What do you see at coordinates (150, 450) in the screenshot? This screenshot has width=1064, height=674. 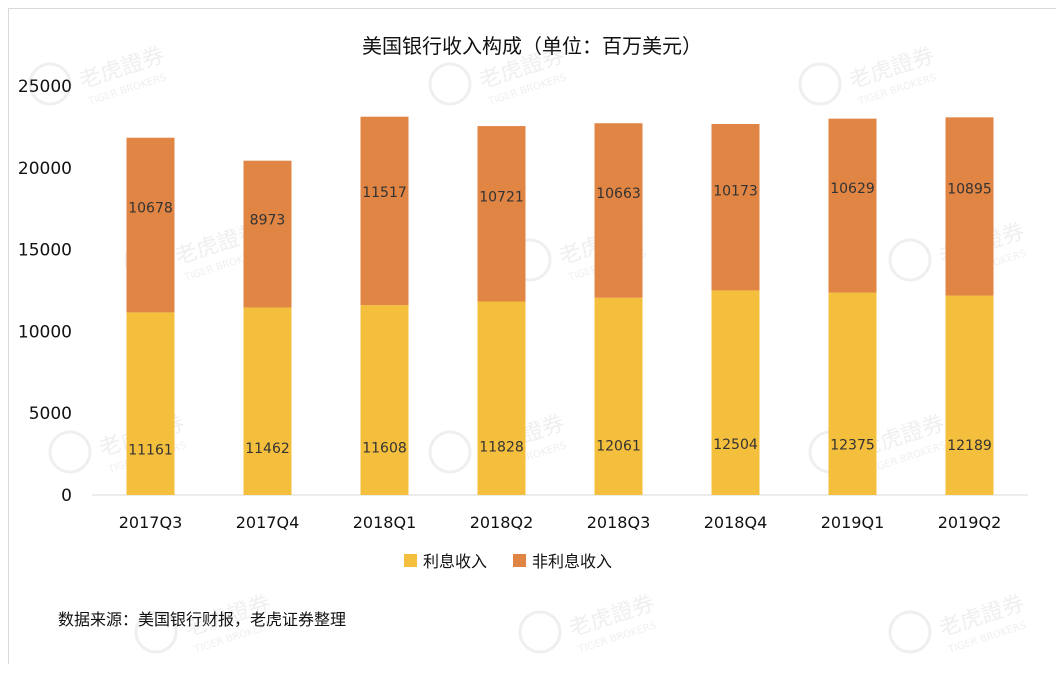 I see `data-label-interest: 11161` at bounding box center [150, 450].